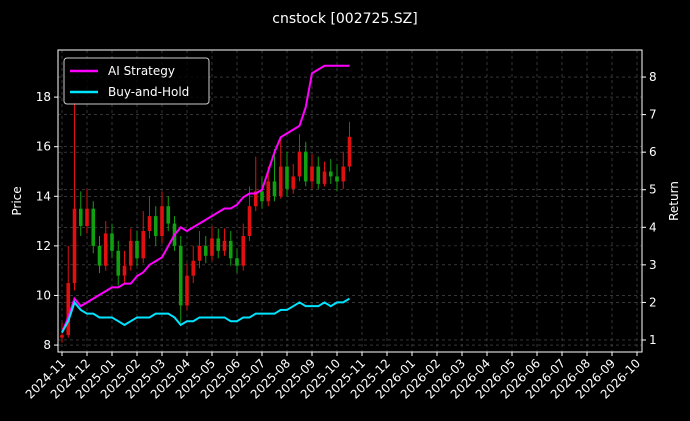 The width and height of the screenshot is (690, 421). I want to click on legend: AI Strategy Buy-and-Hold, so click(136, 81).